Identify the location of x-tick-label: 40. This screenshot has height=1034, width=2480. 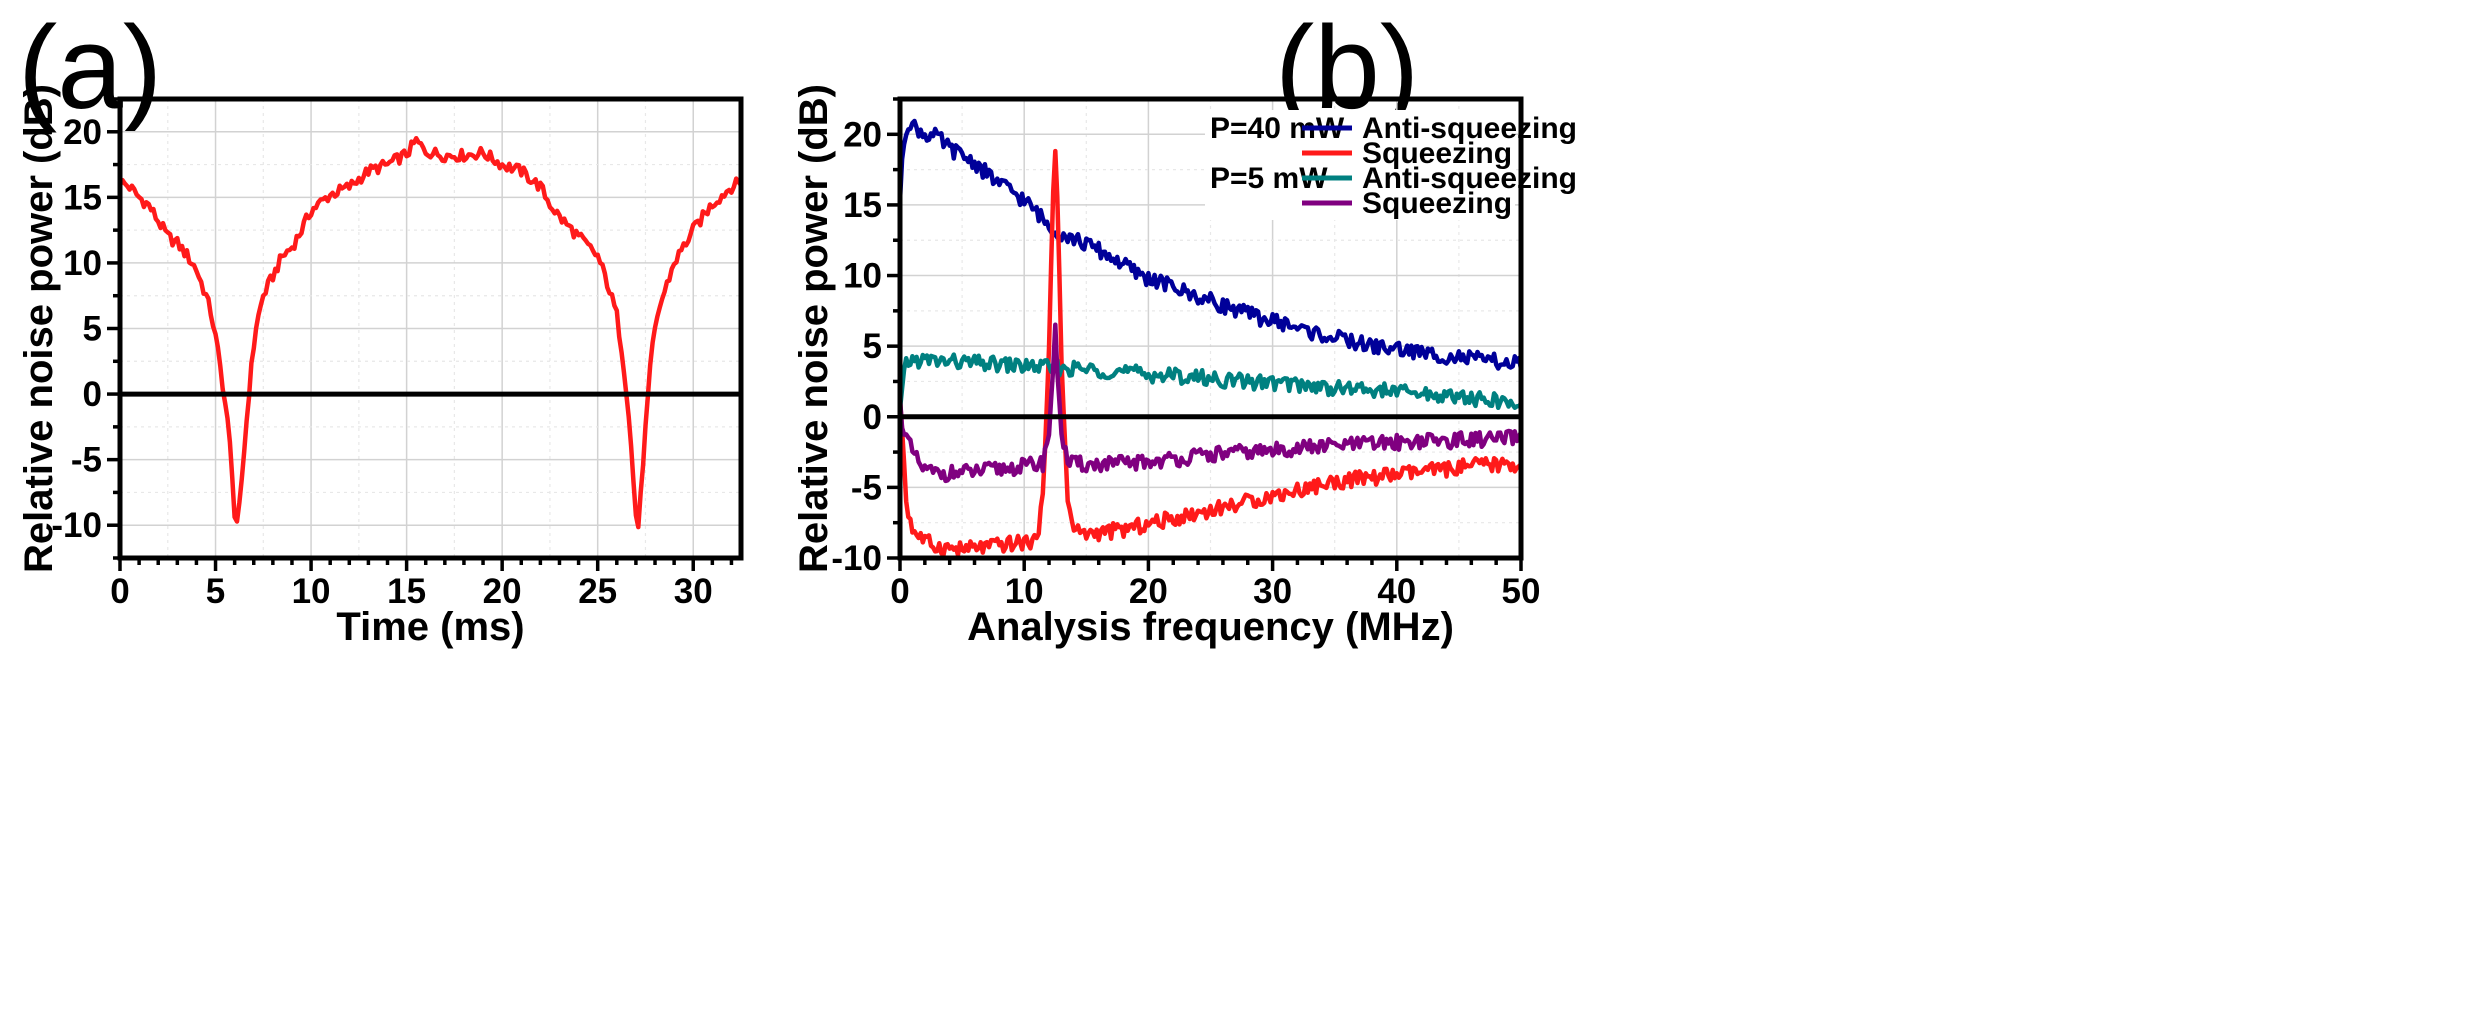
(1396, 591).